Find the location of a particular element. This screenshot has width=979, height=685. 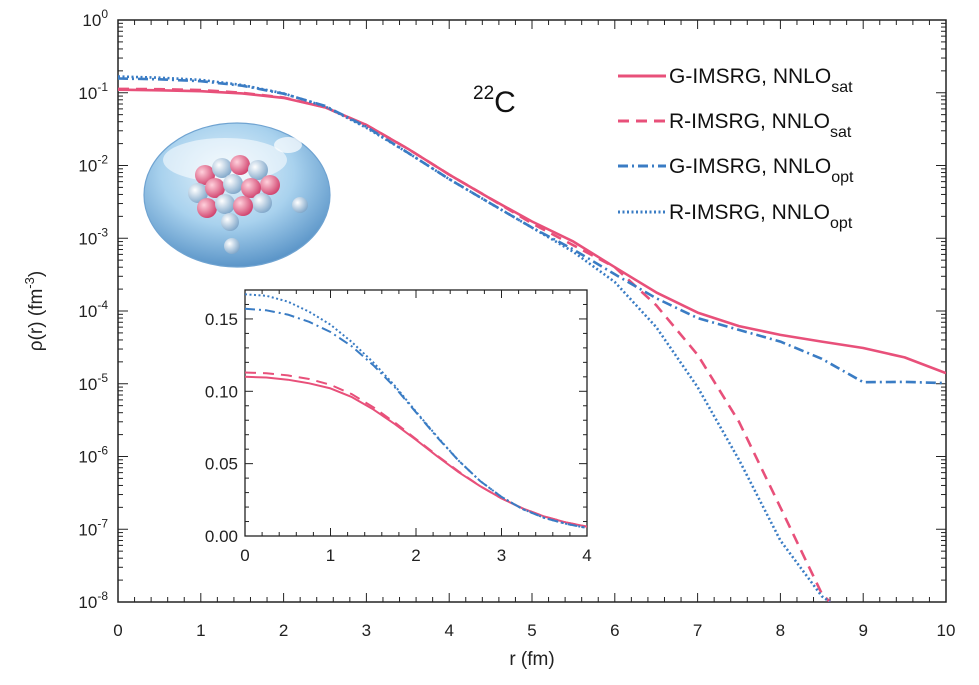

y-tick-label: 10⁻⁵ is located at coordinates (93, 382).